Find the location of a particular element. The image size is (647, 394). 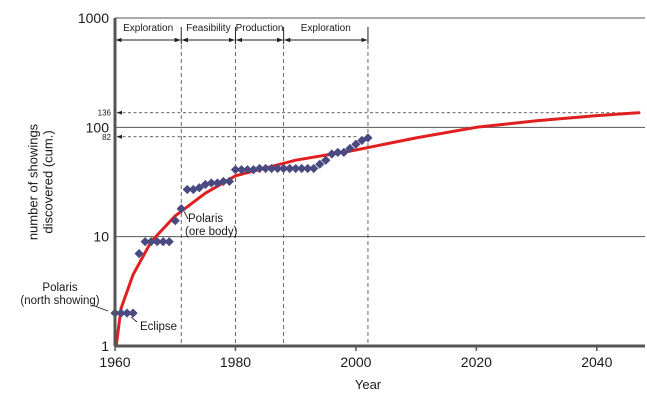

data-point-1965 is located at coordinates (145, 242).